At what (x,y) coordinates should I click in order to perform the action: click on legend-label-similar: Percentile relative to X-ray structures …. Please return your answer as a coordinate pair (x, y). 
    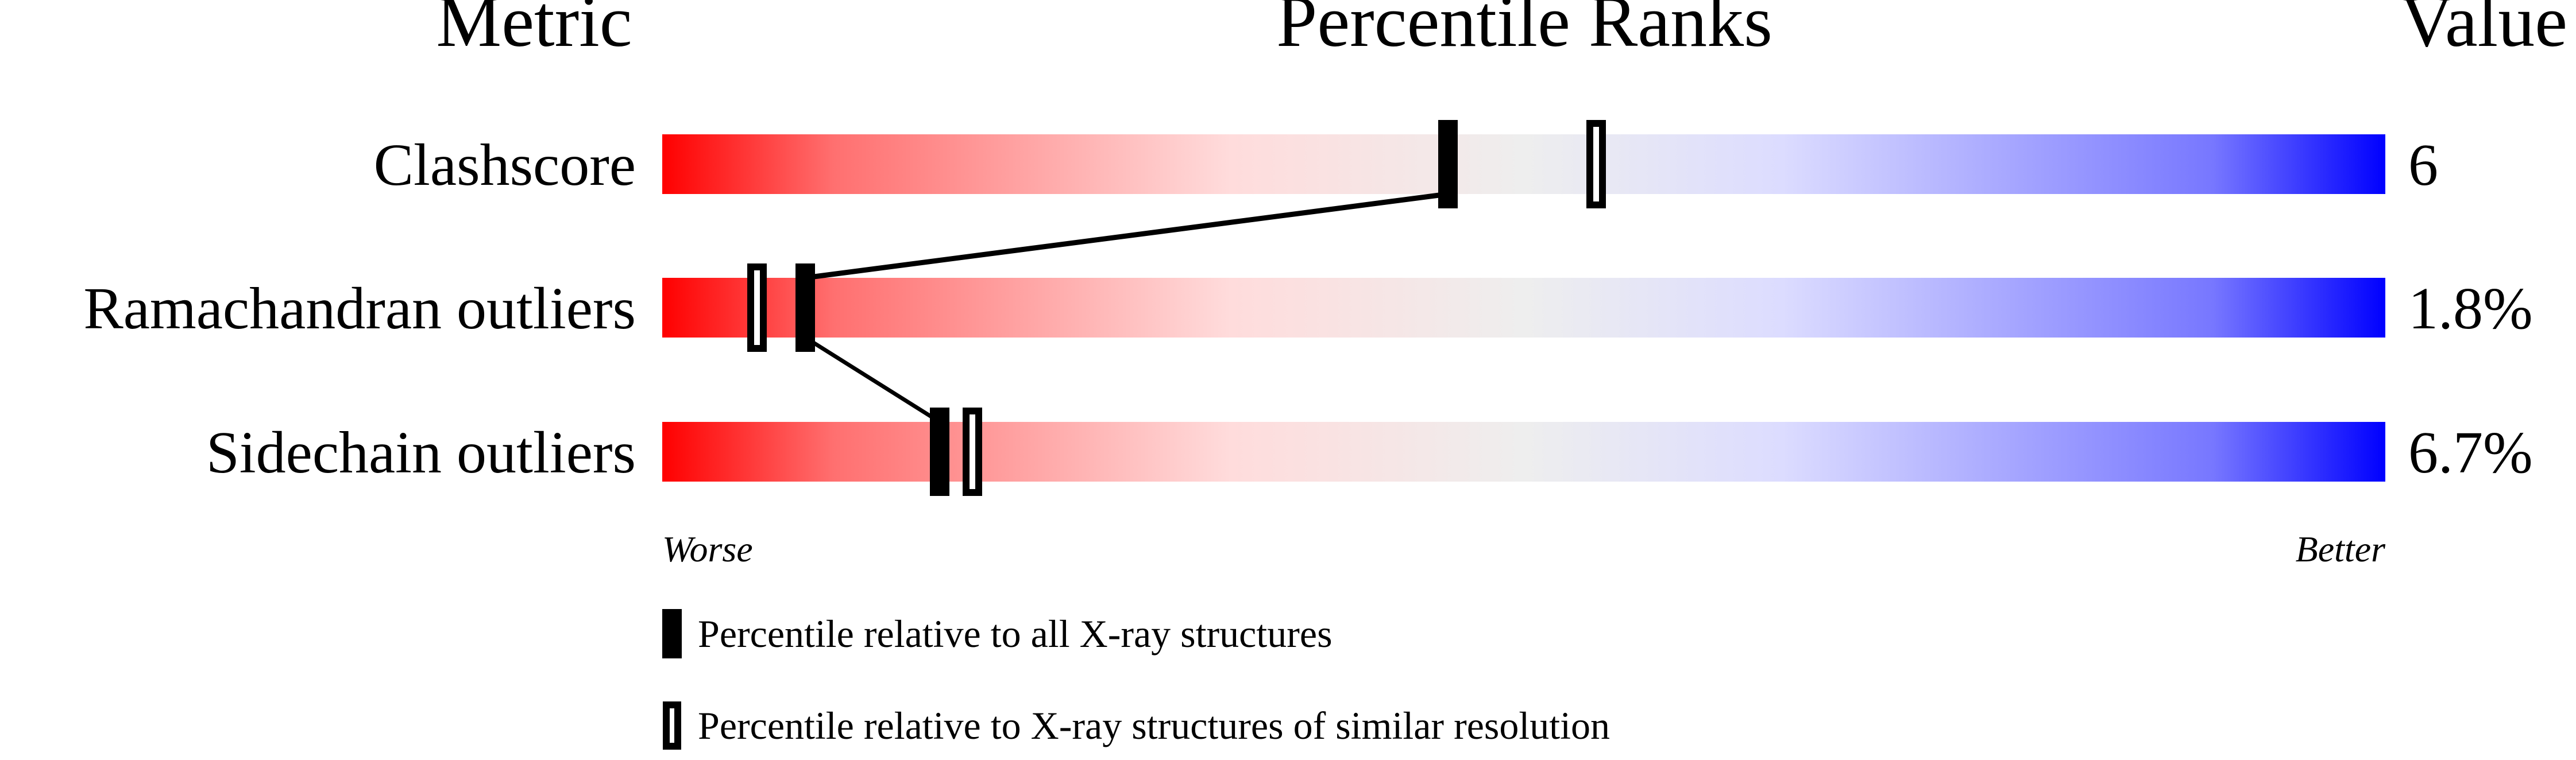
    Looking at the image, I should click on (1154, 726).